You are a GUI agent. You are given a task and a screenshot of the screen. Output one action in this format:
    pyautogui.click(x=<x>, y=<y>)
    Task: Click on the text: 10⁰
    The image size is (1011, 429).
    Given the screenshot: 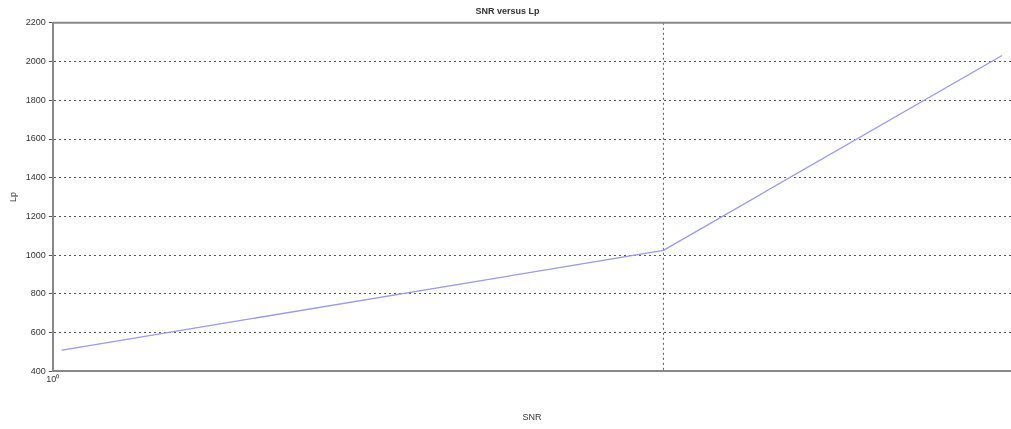 What is the action you would take?
    pyautogui.click(x=53, y=379)
    